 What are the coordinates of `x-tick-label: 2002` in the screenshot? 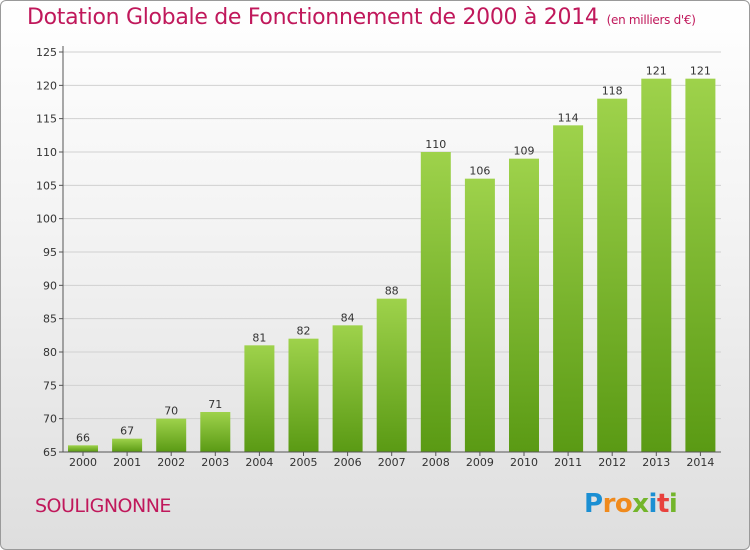 It's located at (171, 462).